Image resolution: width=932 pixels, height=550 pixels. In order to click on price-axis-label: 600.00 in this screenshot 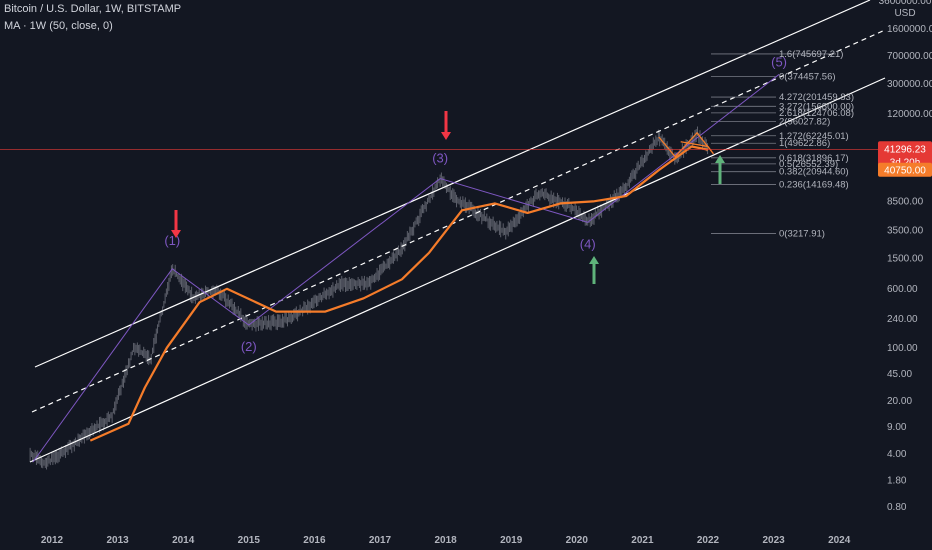, I will do `click(902, 289)`.